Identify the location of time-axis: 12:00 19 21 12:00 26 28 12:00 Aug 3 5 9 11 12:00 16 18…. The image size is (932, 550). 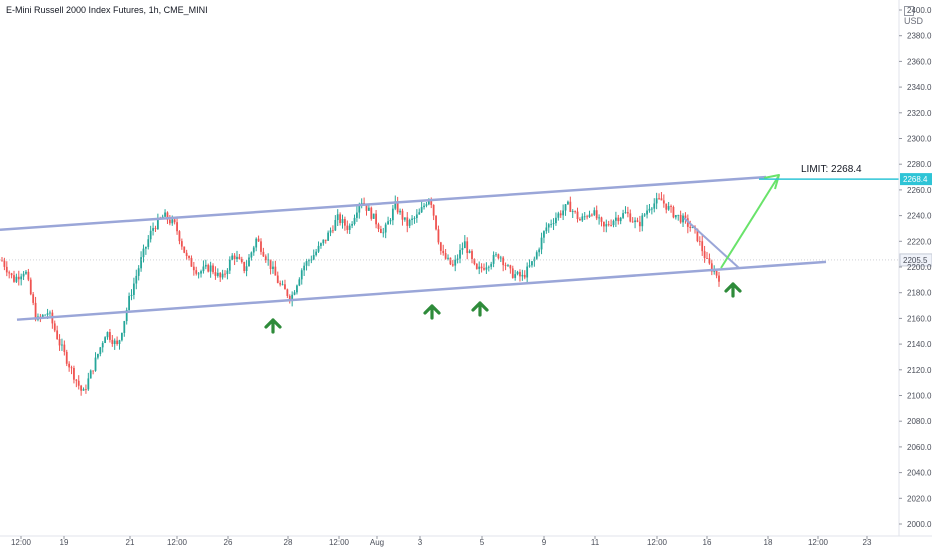
(441, 541).